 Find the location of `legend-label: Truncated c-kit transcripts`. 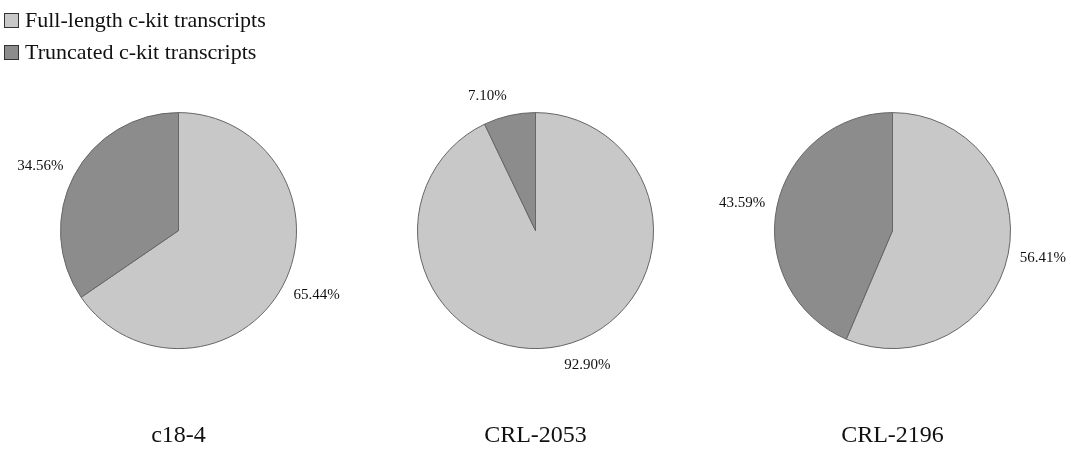

legend-label: Truncated c-kit transcripts is located at coordinates (141, 52).